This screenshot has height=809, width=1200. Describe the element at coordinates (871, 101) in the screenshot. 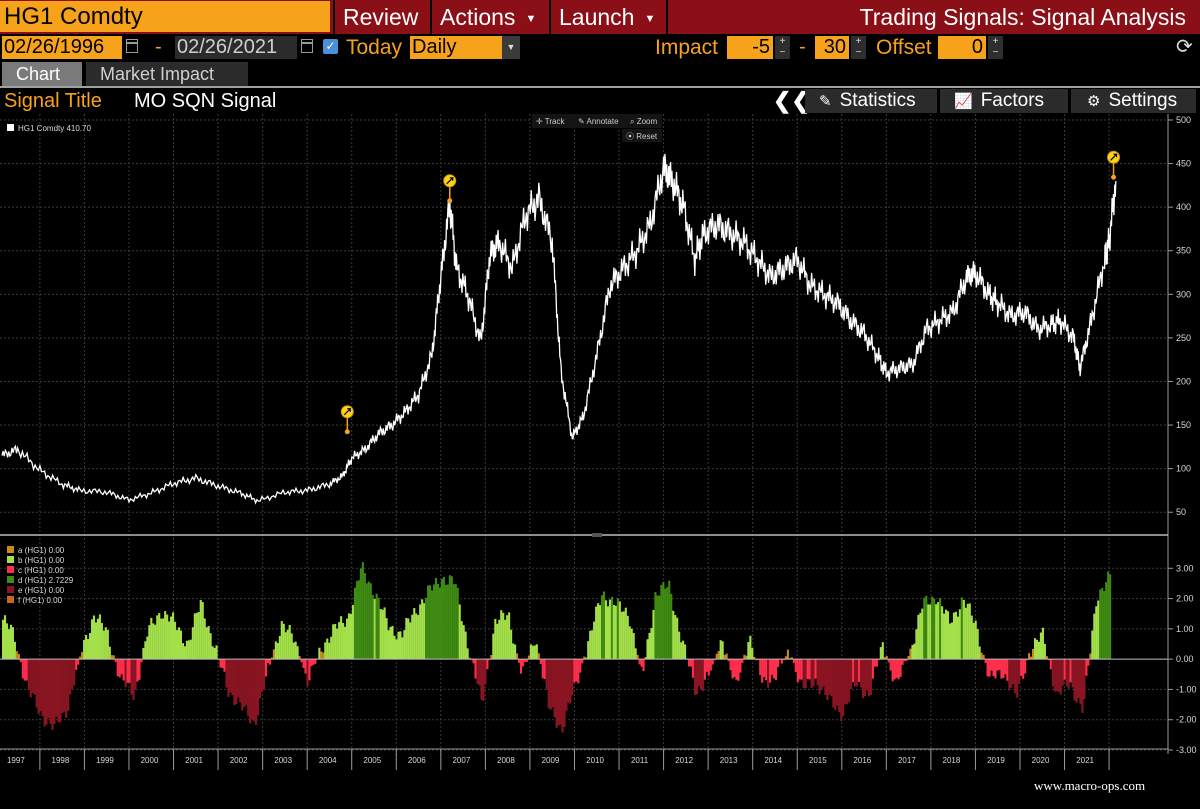

I see `statistics-button: ✎ Statistics` at that location.